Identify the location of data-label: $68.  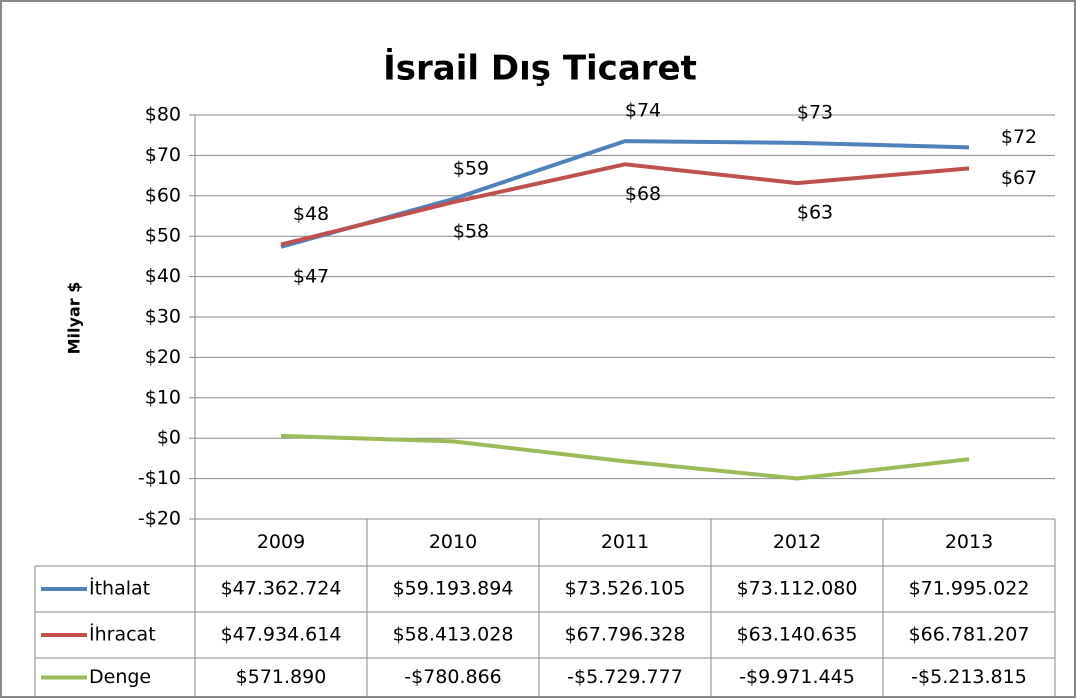
(643, 194).